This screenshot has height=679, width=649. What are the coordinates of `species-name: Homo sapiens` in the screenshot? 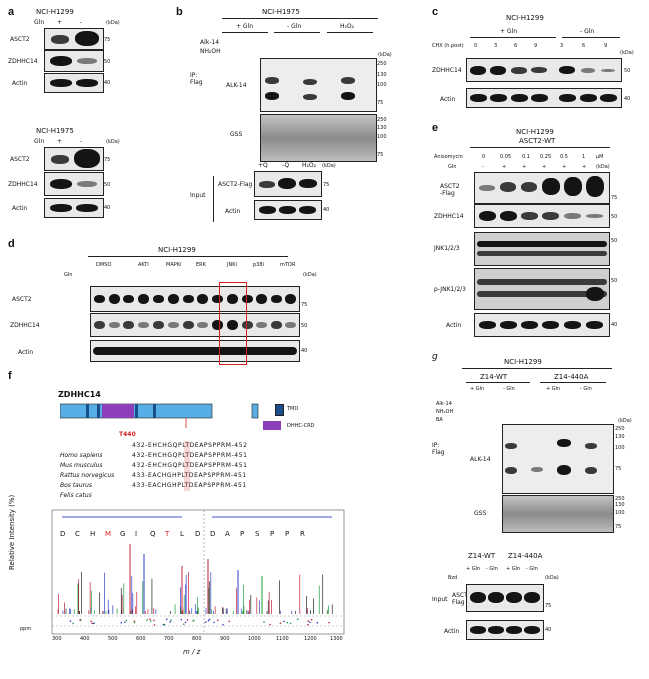 It's located at (81, 455).